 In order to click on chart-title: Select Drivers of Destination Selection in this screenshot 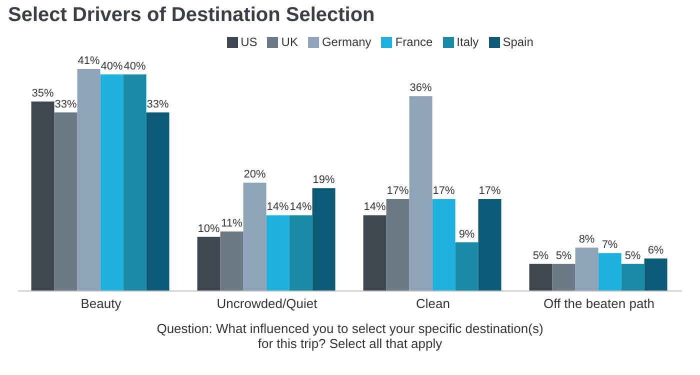, I will do `click(192, 15)`.